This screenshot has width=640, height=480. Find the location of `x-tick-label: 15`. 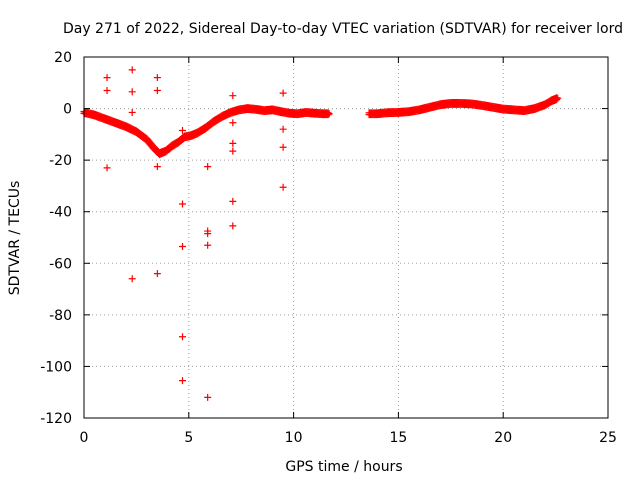

x-tick-label: 15 is located at coordinates (398, 438).